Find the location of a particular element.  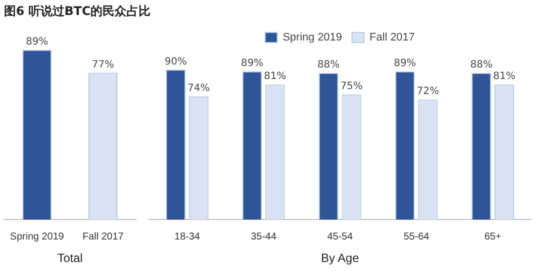

legend-label: Fall 2017 is located at coordinates (392, 38).